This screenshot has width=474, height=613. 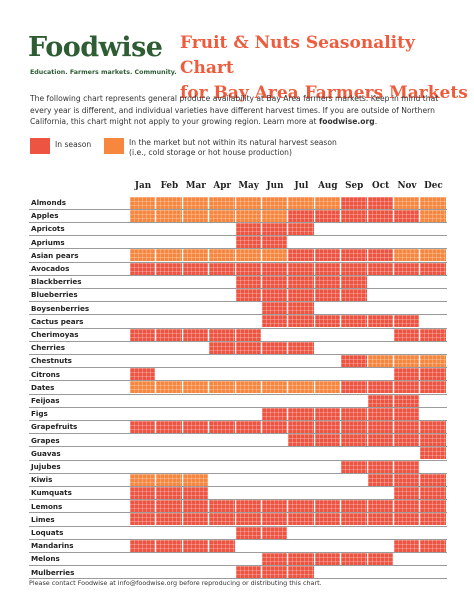 What do you see at coordinates (327, 558) in the screenshot?
I see `season-cell-melons-aug` at bounding box center [327, 558].